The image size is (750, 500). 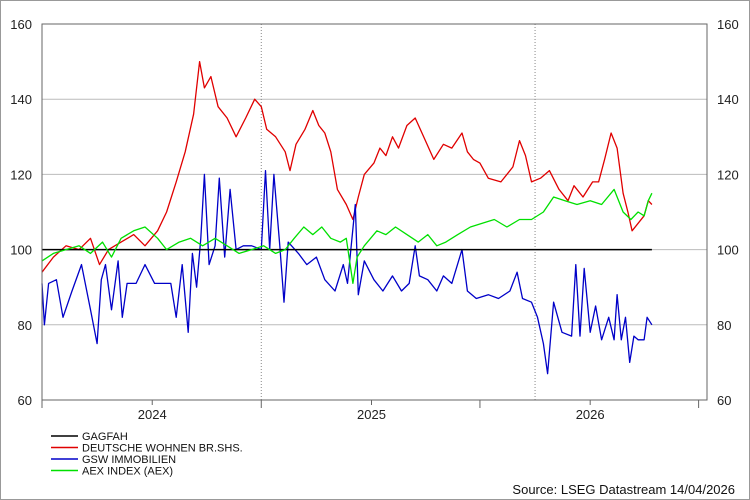 I want to click on legend-label: DEUTSCHE WOHNEN BR.SHS., so click(x=162, y=449).